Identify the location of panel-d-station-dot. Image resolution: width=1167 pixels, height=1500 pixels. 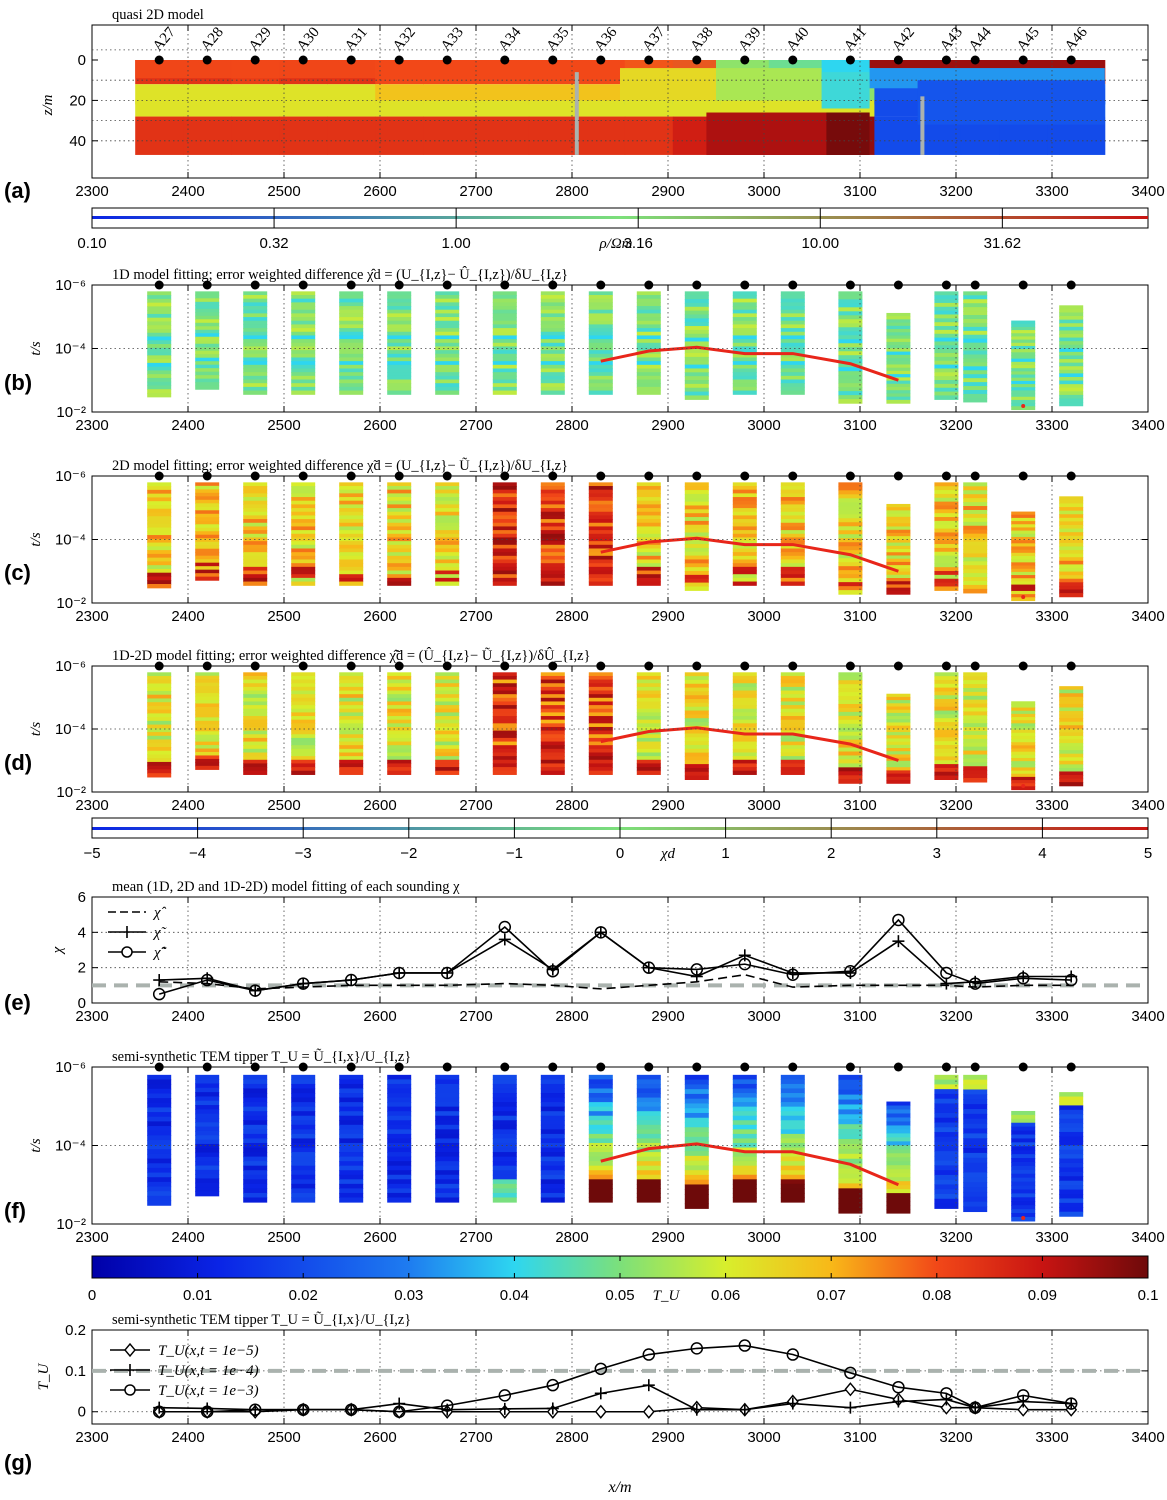
(745, 666).